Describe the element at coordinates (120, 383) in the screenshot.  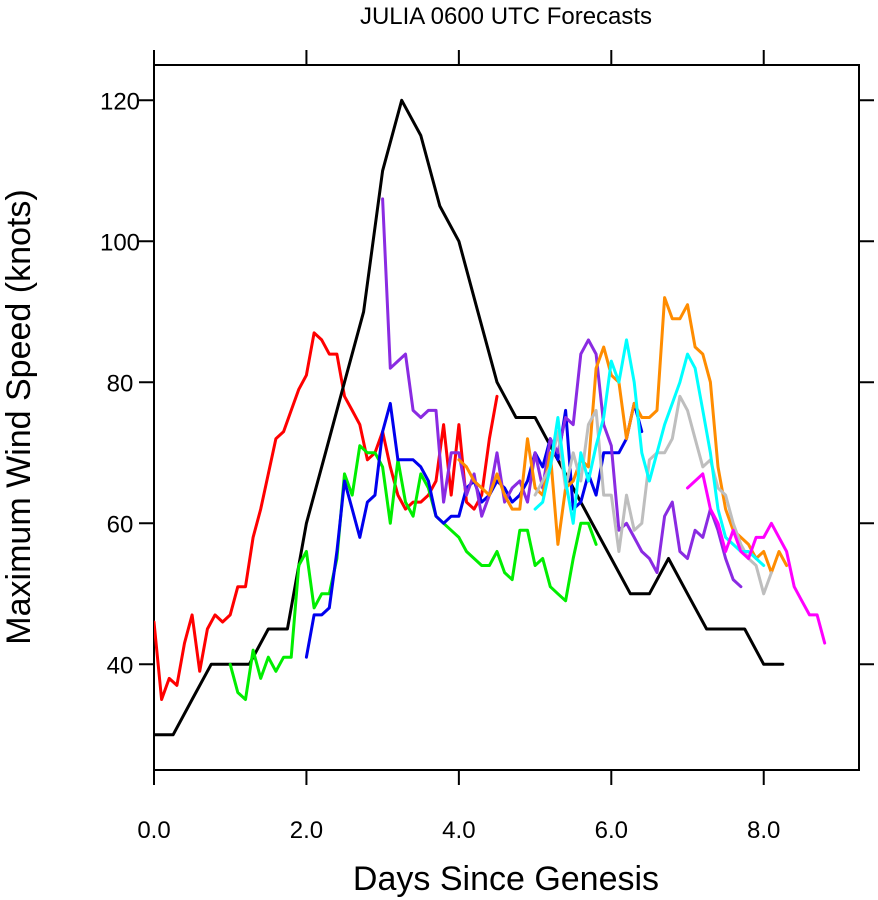
I see `y-tick-label: 80` at that location.